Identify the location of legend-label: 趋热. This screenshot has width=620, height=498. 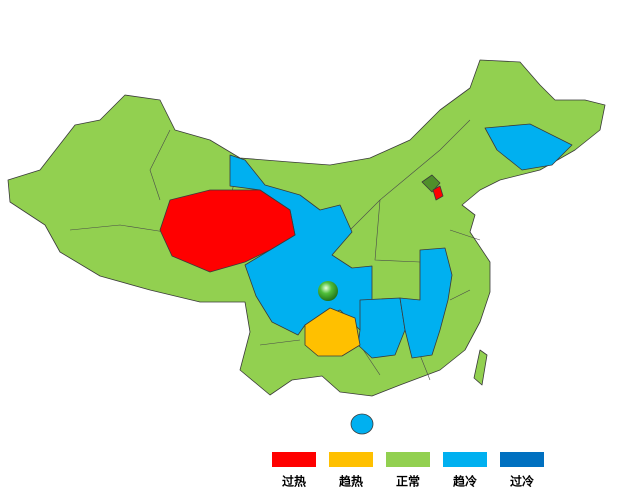
(351, 481).